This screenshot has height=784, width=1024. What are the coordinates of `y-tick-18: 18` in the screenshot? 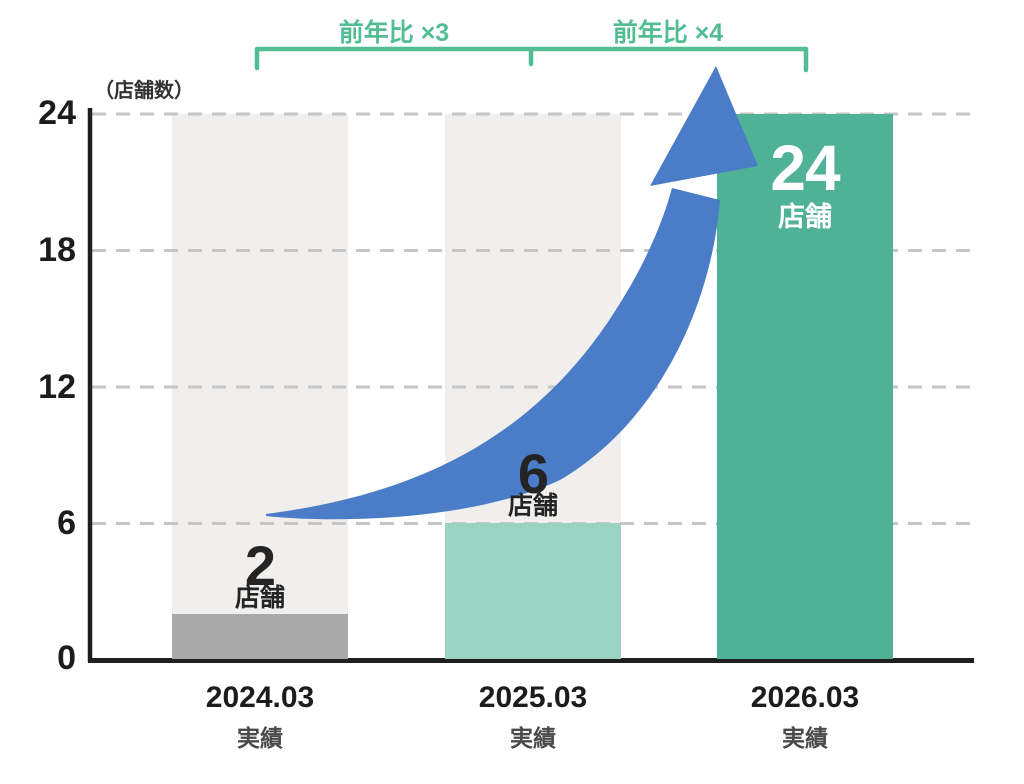 It's located at (57, 250).